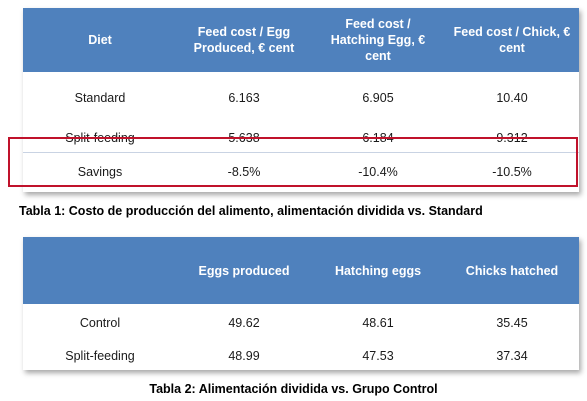 The image size is (587, 401). I want to click on cell-value: 6.184, so click(378, 137).